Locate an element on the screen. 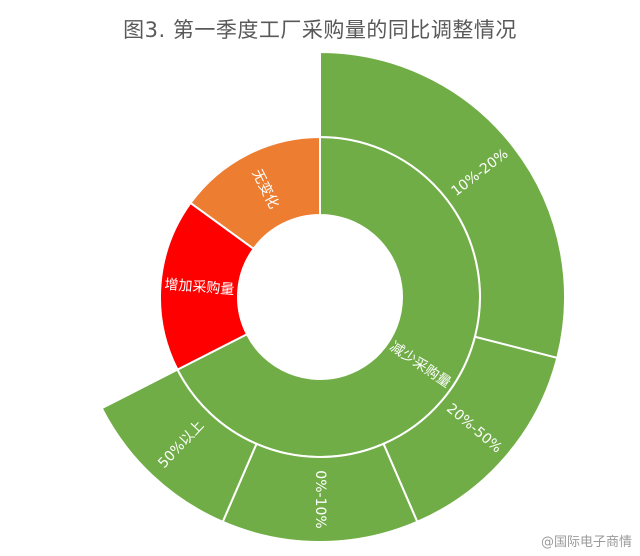  outer-segment-label: 0%-10% is located at coordinates (320, 499).